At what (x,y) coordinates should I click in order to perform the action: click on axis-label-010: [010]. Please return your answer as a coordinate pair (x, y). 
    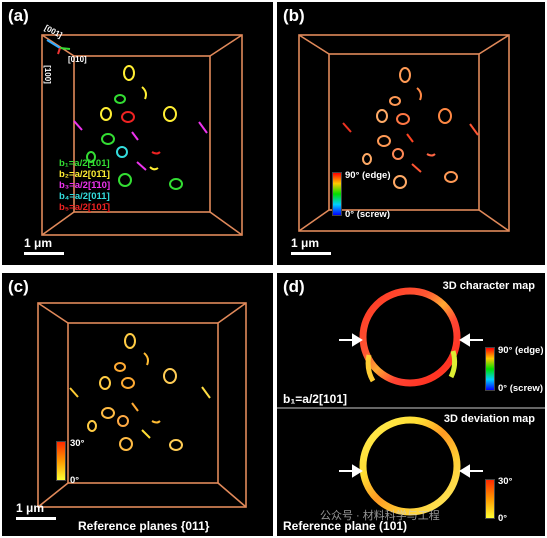
    Looking at the image, I should click on (77, 59).